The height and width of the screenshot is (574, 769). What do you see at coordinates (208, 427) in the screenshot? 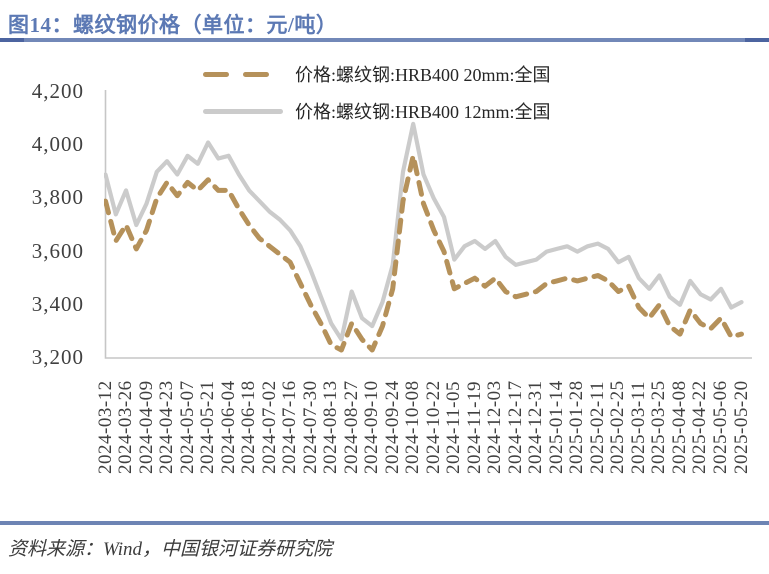
I see `x-tick-label: 2024-05-21` at bounding box center [208, 427].